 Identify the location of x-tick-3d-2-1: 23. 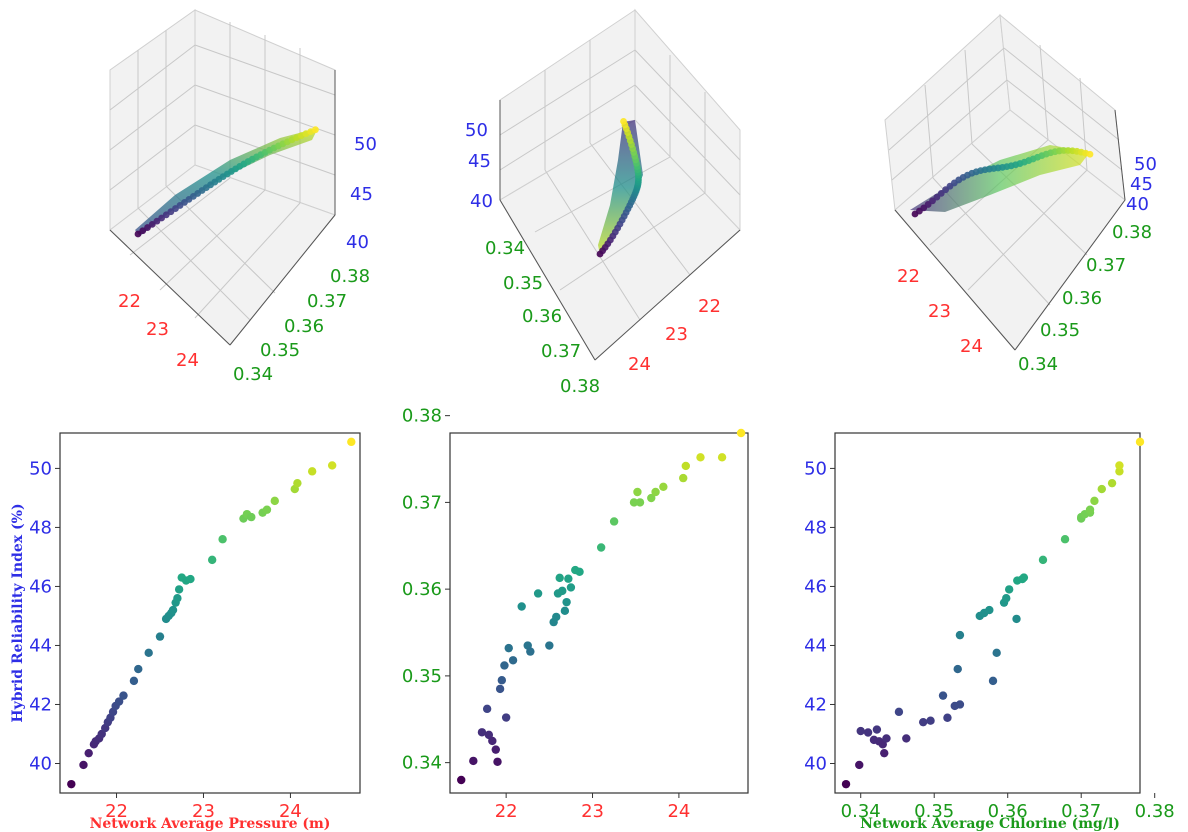
(676, 334).